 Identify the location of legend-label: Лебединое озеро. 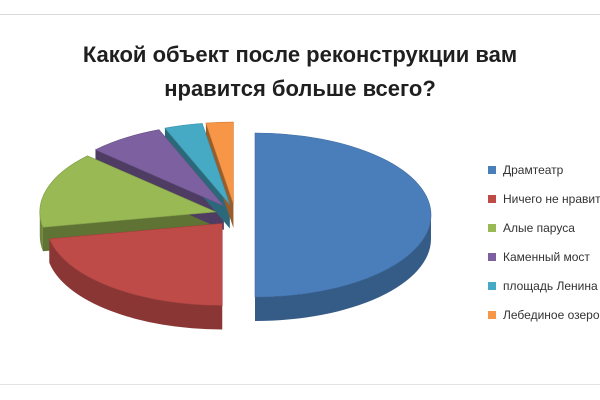
(551, 314).